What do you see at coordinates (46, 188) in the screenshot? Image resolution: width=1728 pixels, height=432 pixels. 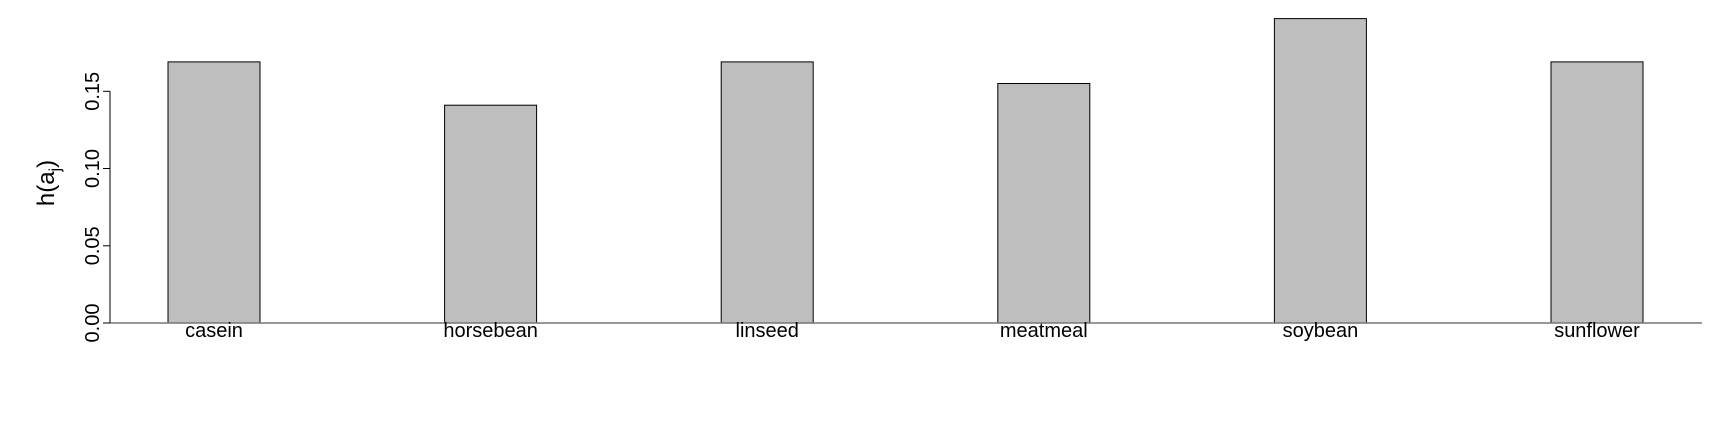 I see `y-axis-title-base: h(a` at bounding box center [46, 188].